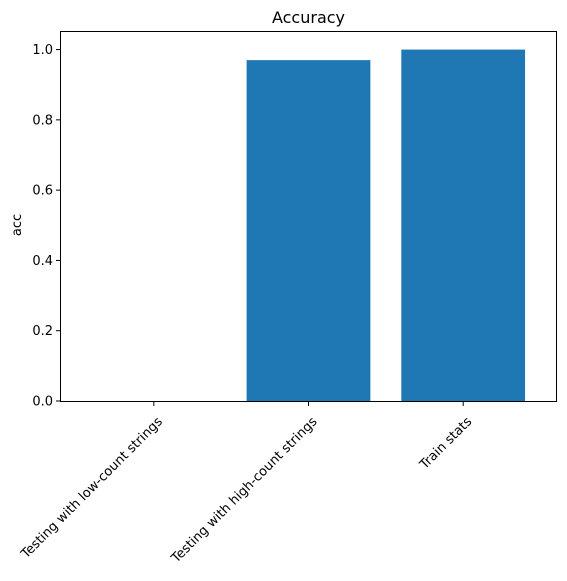 The width and height of the screenshot is (567, 581). Describe the element at coordinates (42, 191) in the screenshot. I see `y-tick-label-3: 0.6` at that location.